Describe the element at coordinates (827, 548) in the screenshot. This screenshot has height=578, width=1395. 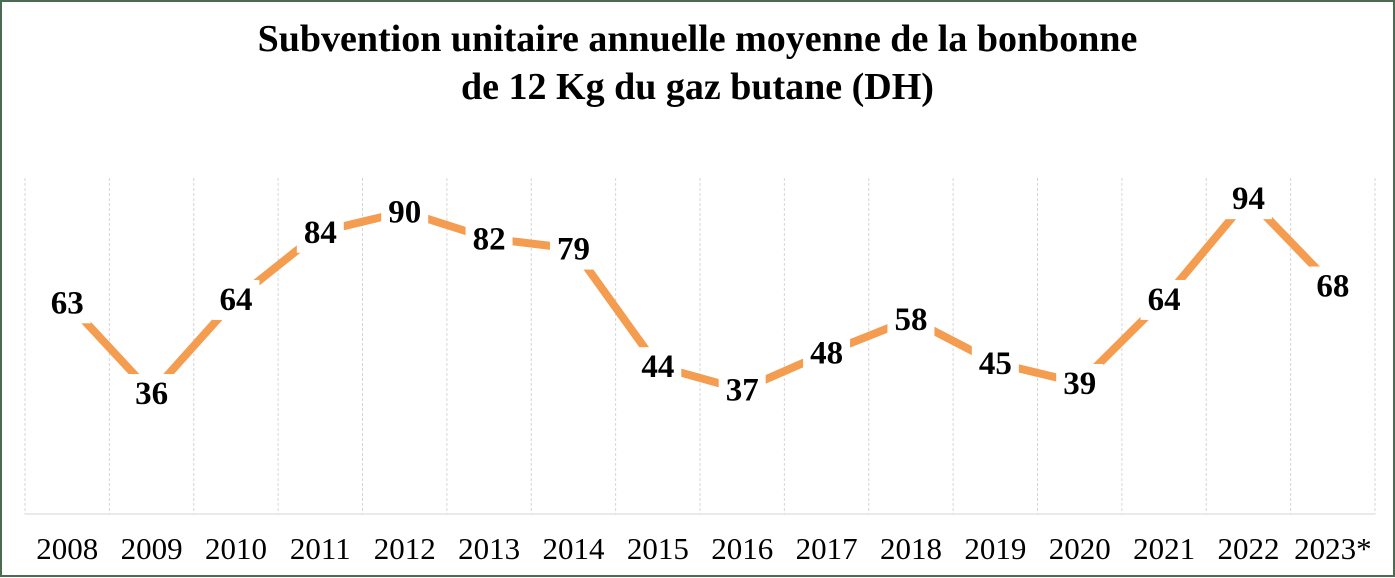
I see `x-axis-tick-label: 2017` at that location.